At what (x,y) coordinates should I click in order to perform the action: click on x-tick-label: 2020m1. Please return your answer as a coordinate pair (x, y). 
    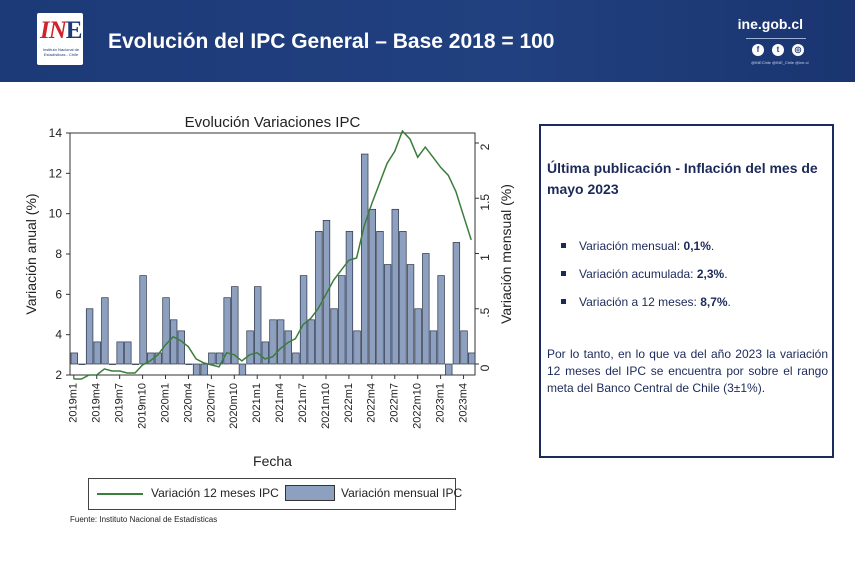
    Looking at the image, I should click on (165, 403).